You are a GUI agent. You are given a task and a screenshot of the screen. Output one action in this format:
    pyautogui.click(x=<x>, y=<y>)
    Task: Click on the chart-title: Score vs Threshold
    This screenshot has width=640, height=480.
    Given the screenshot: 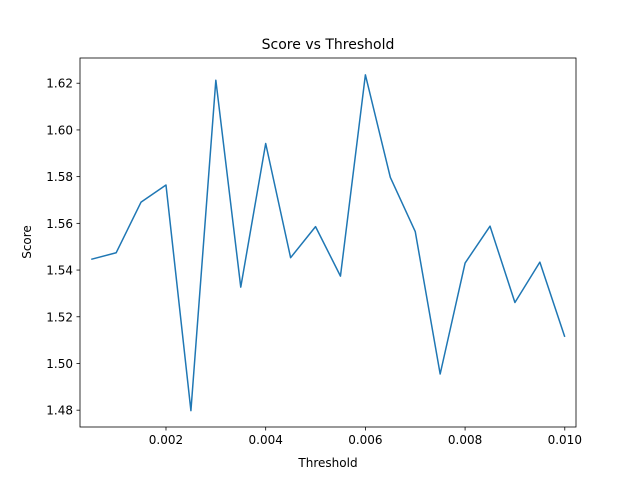 What is the action you would take?
    pyautogui.click(x=328, y=45)
    